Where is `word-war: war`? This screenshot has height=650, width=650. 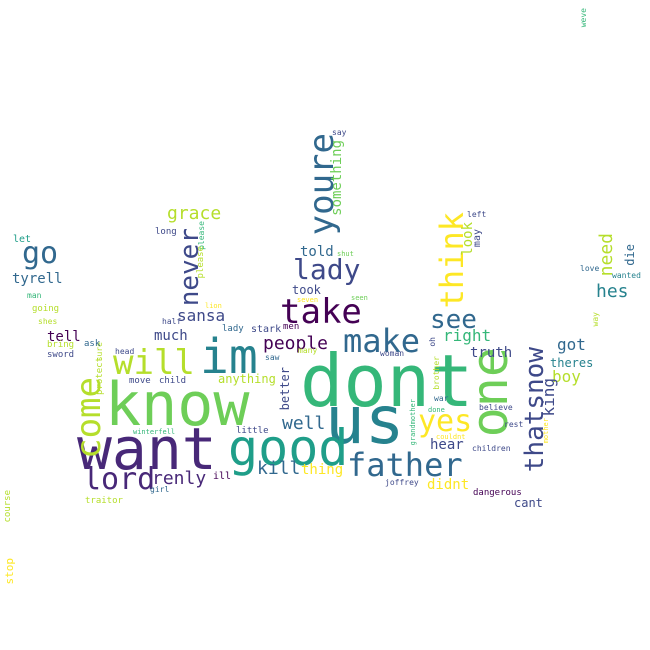 word-war: war is located at coordinates (441, 398).